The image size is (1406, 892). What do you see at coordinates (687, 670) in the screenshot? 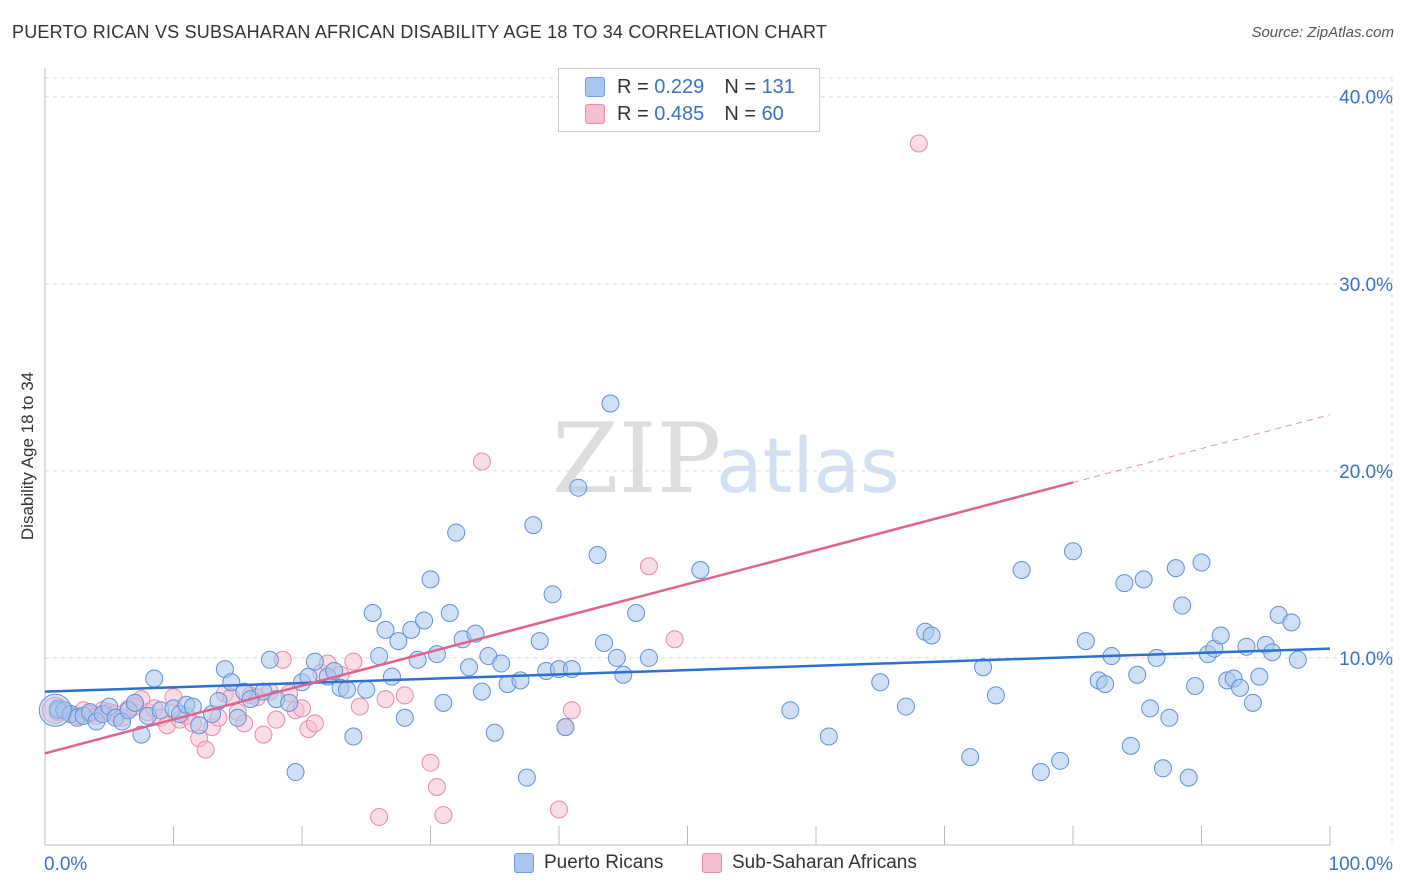
I see `puerto-rican-trend-line` at bounding box center [687, 670].